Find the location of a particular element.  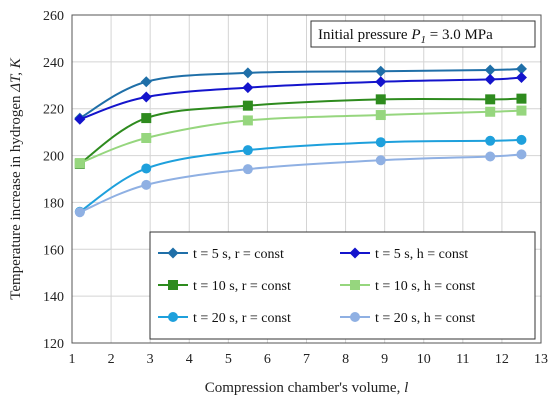

x-axis-ticks: 1 2 3 4 5 6 7 8 9 10 11 12 13 is located at coordinates (309, 359).